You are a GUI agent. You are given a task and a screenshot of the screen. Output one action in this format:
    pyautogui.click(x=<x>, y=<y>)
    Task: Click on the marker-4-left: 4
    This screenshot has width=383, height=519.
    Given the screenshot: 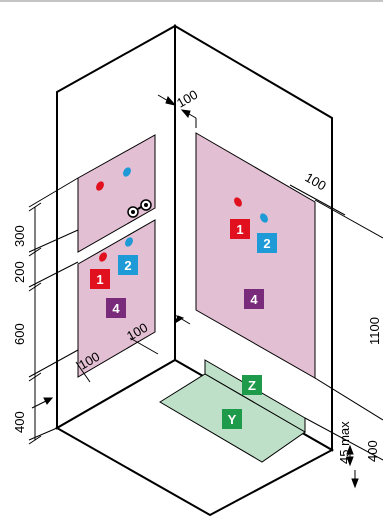 What is the action you would take?
    pyautogui.click(x=116, y=308)
    